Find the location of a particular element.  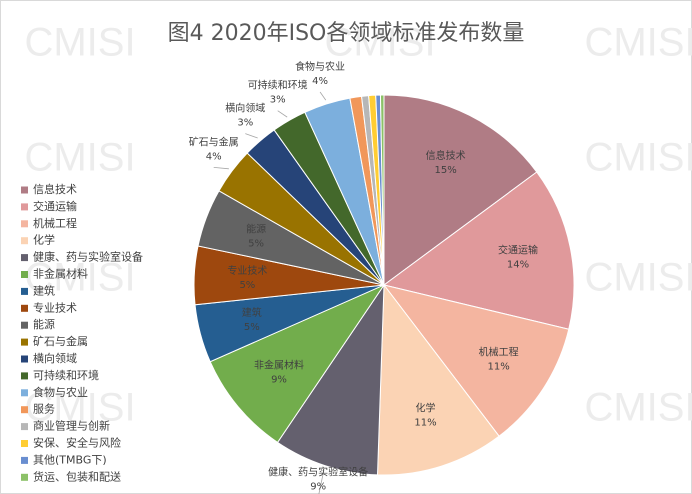

legend-label: 交通运输 is located at coordinates (55, 206).